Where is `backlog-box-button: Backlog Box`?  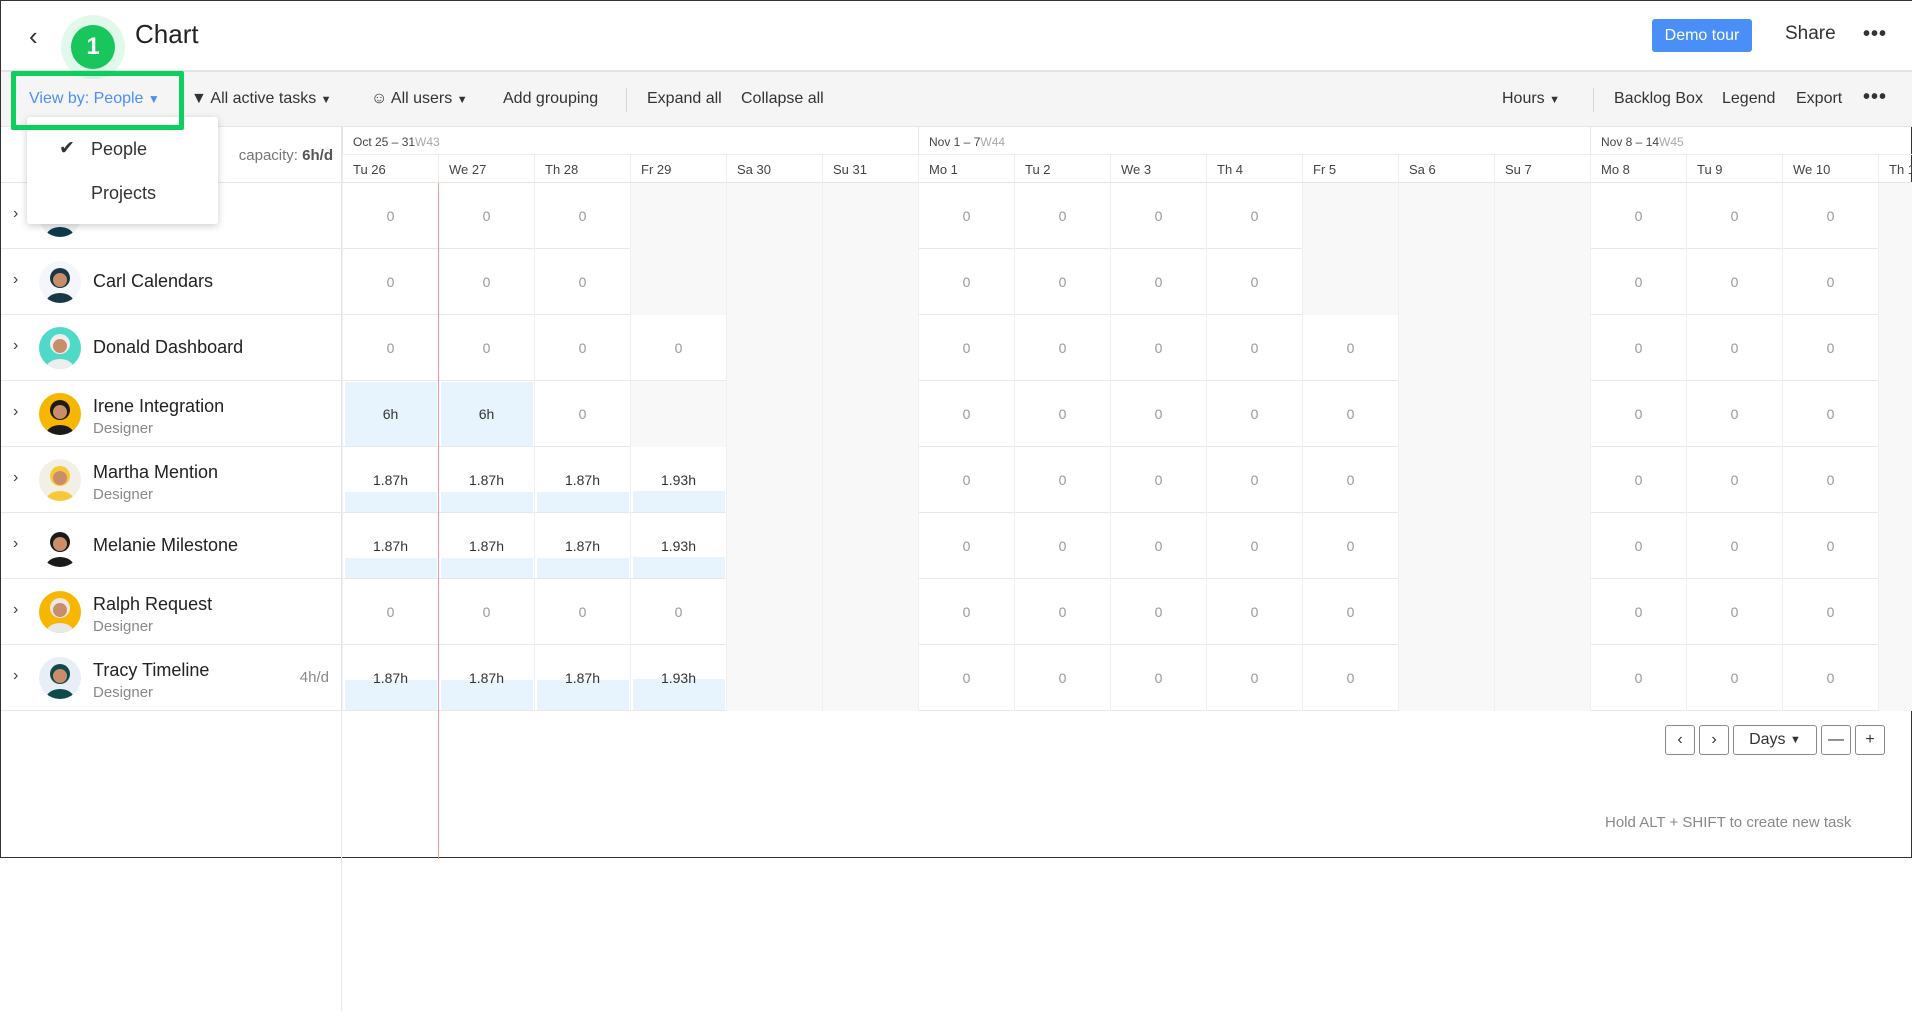
backlog-box-button: Backlog Box is located at coordinates (1658, 98).